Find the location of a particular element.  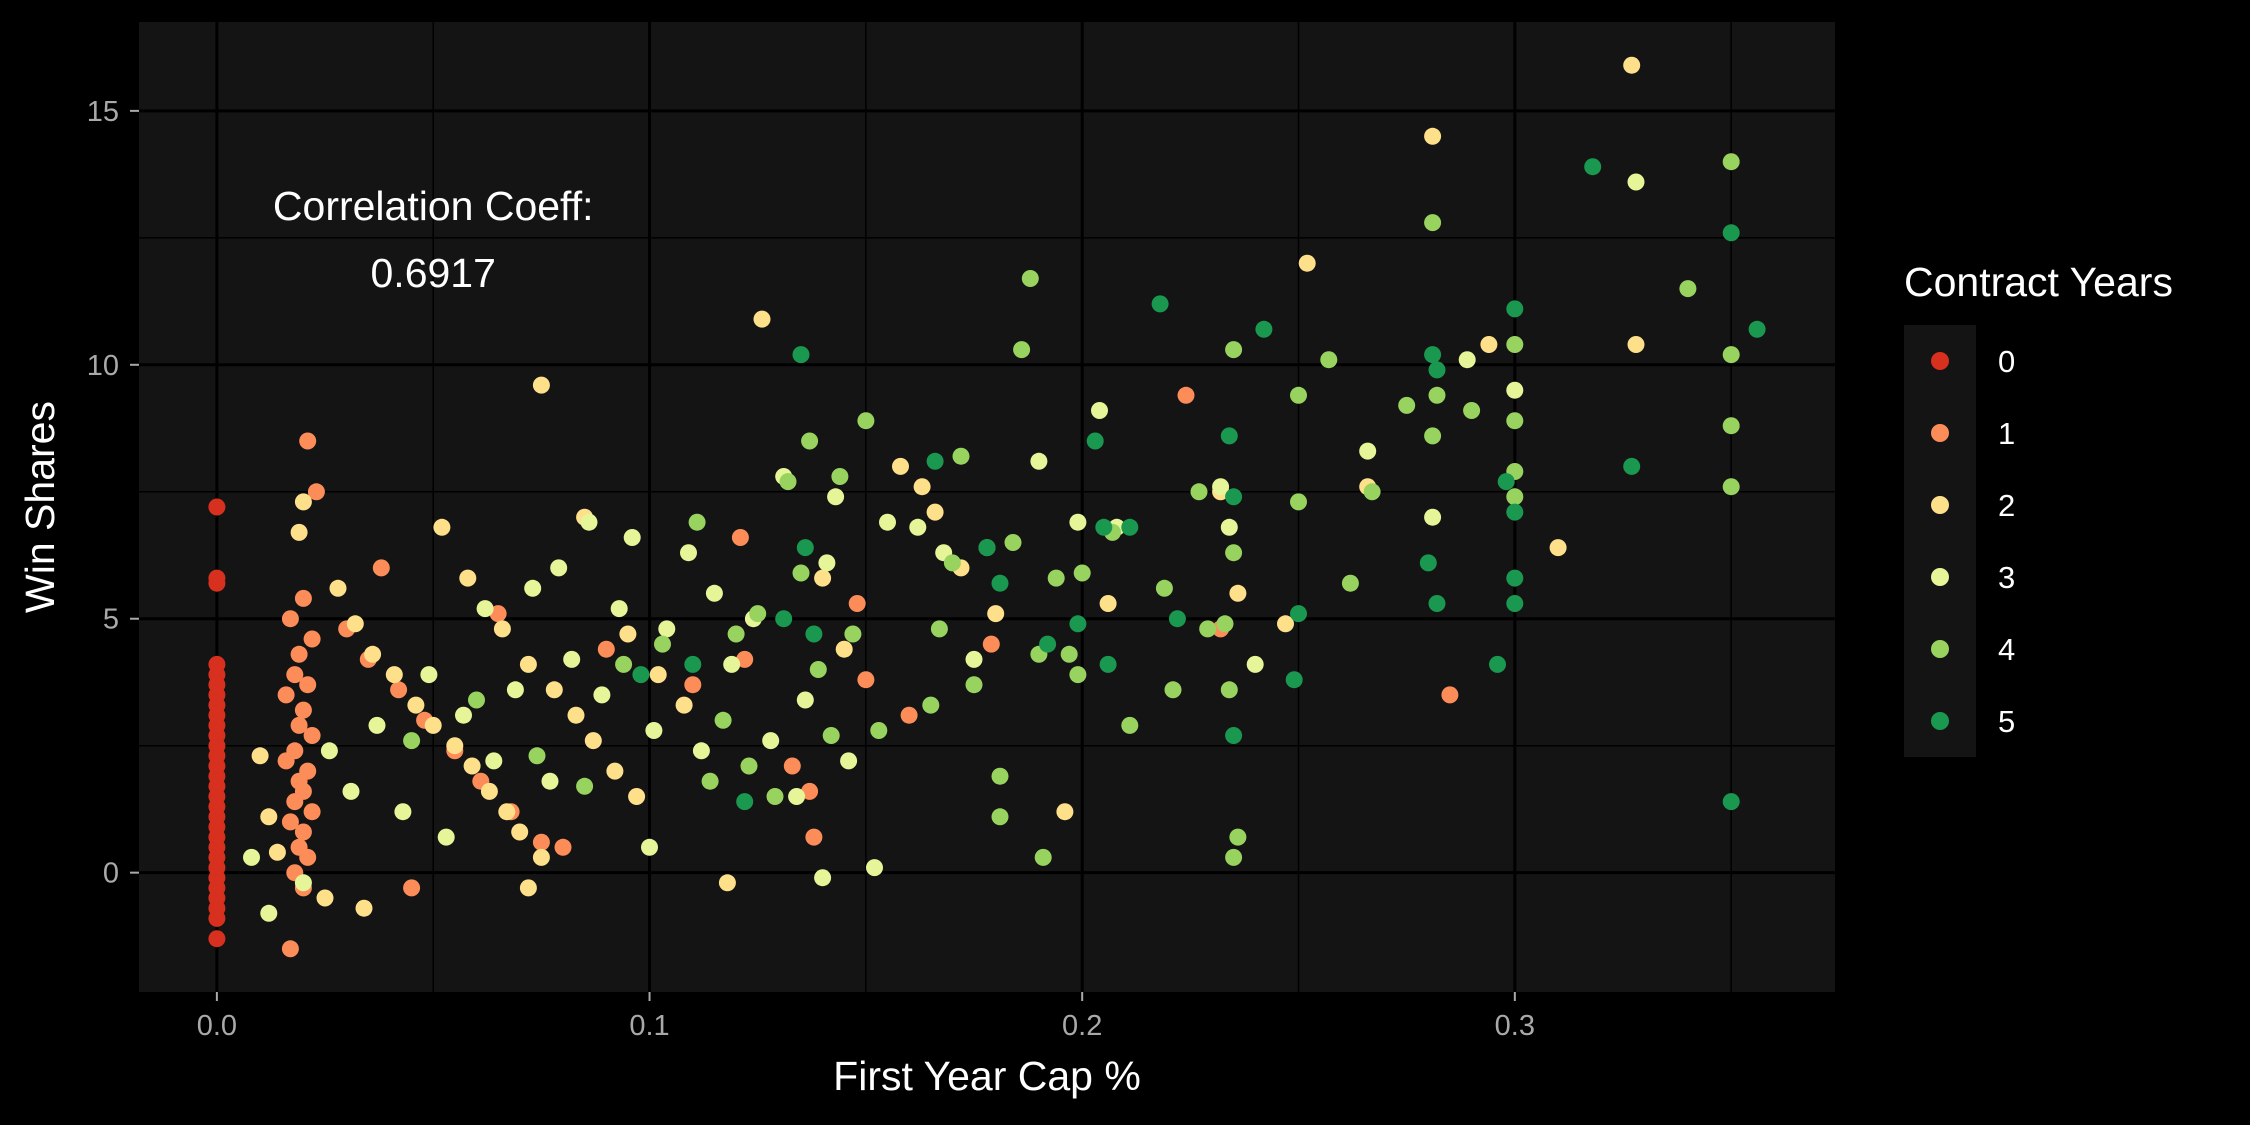

annotation-correlation-label: Correlation Coeff: is located at coordinates (433, 206).